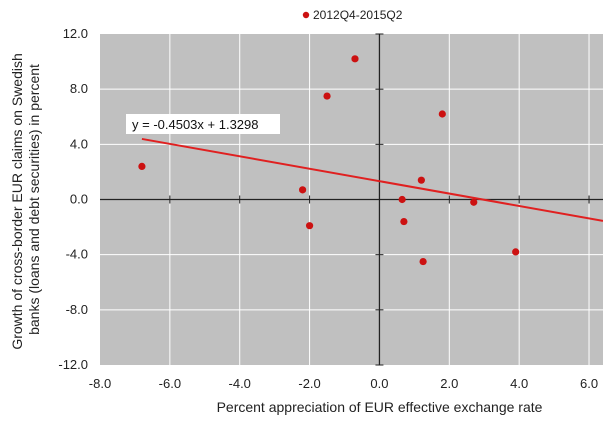 This screenshot has width=603, height=425. I want to click on y-axis-ticks: -12.0 -8.0 -4.0 0.0 4.0 8.0 12.0, so click(73, 199).